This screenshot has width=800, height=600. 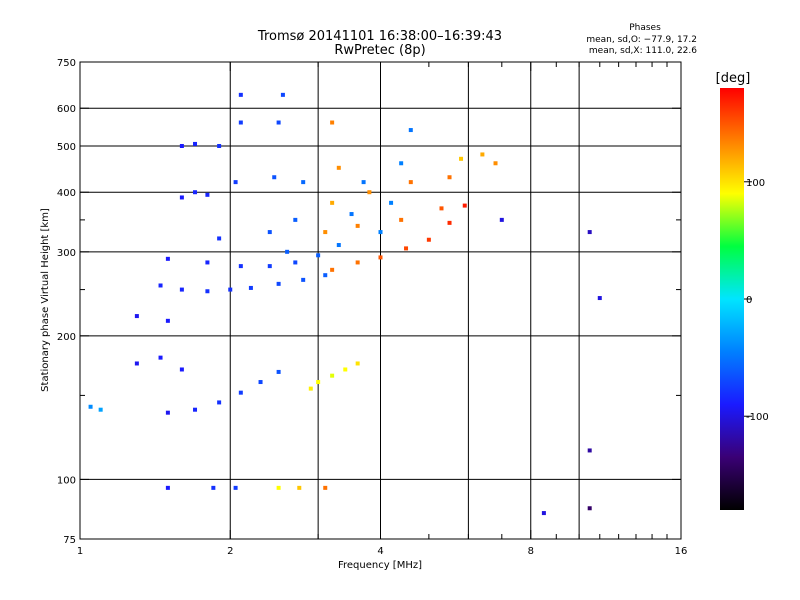 I want to click on phases-heading: Phases, so click(x=645, y=28).